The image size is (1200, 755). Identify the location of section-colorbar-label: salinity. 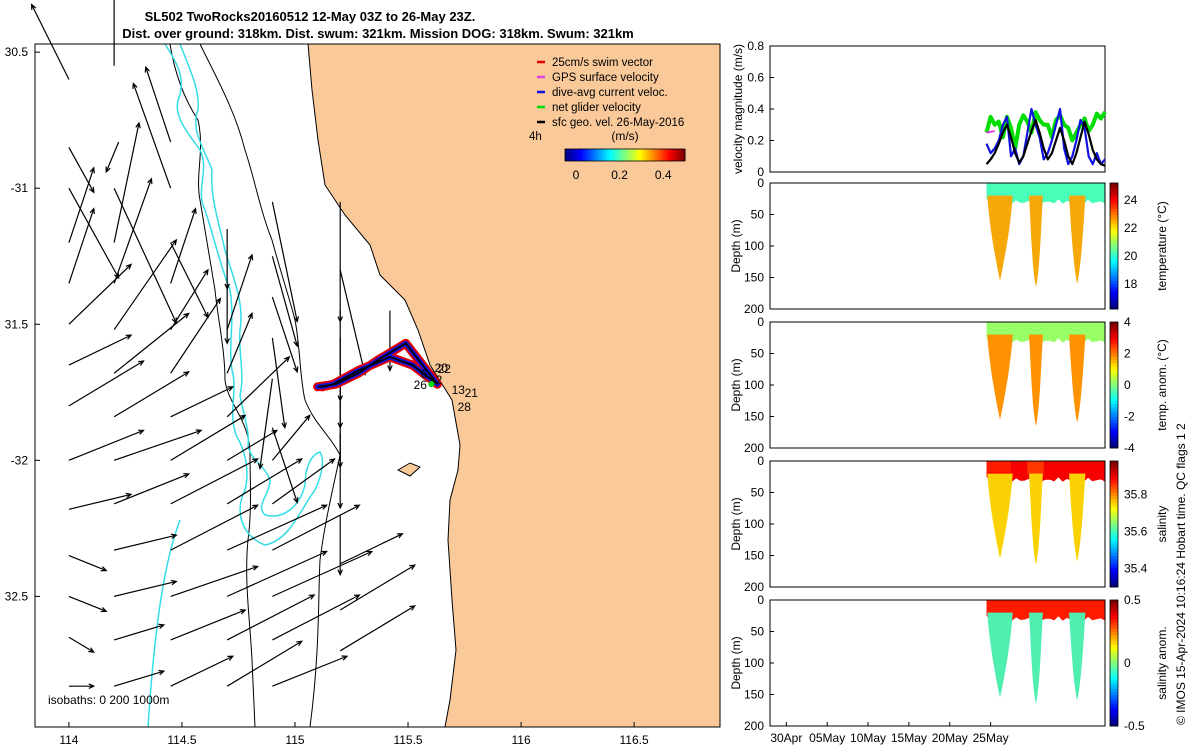
(1162, 524).